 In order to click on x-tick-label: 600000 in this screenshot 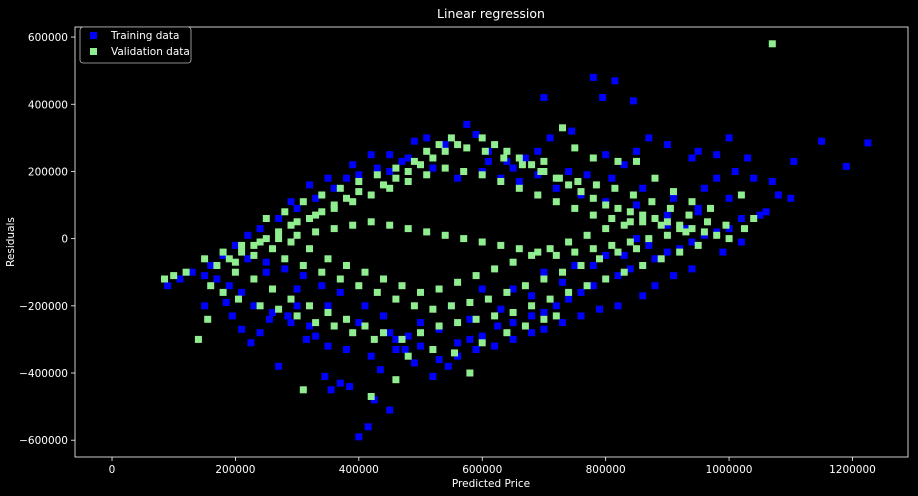, I will do `click(482, 470)`.